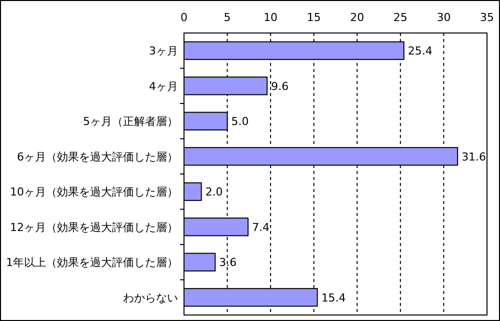  What do you see at coordinates (420, 51) in the screenshot?
I see `data-label: 25.4` at bounding box center [420, 51].